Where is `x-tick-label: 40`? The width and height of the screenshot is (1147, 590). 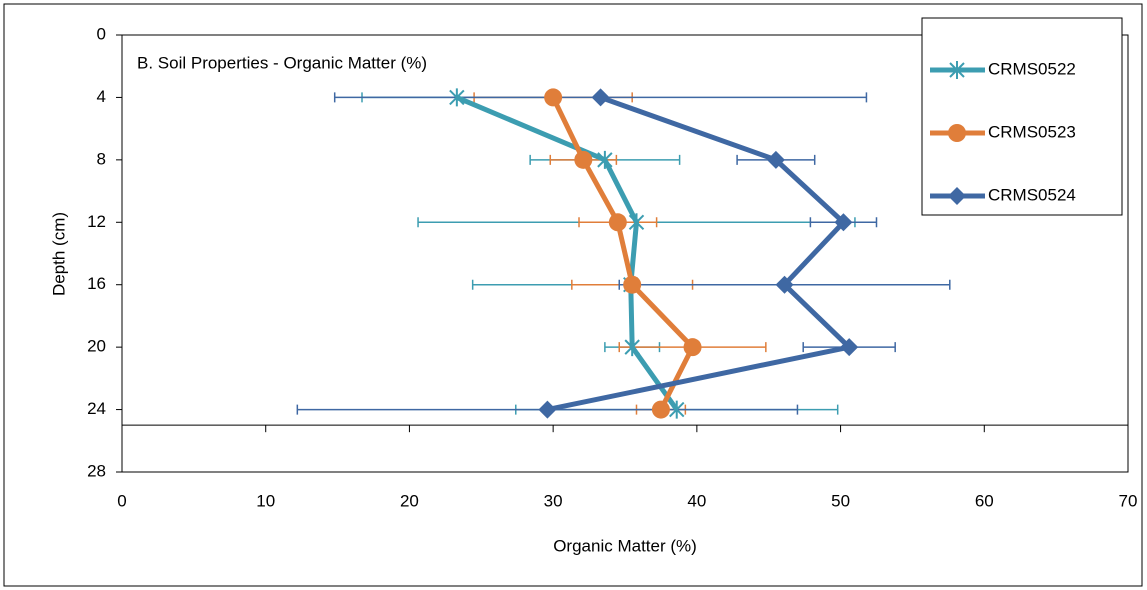
x-tick-label: 40 is located at coordinates (696, 500).